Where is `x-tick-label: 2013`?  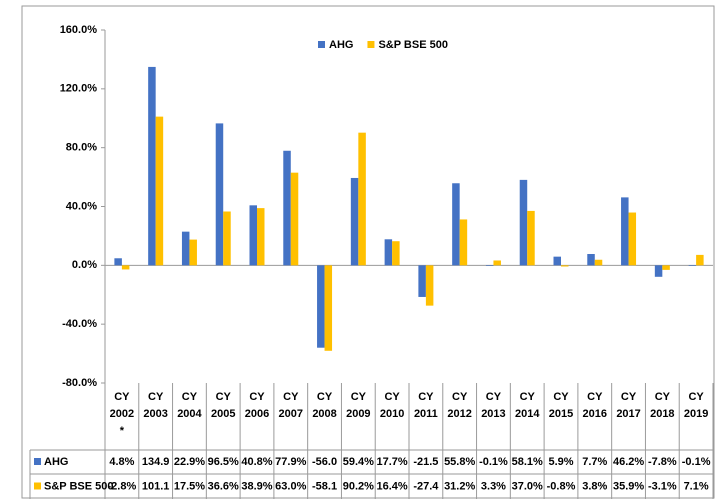
x-tick-label: 2013 is located at coordinates (493, 414).